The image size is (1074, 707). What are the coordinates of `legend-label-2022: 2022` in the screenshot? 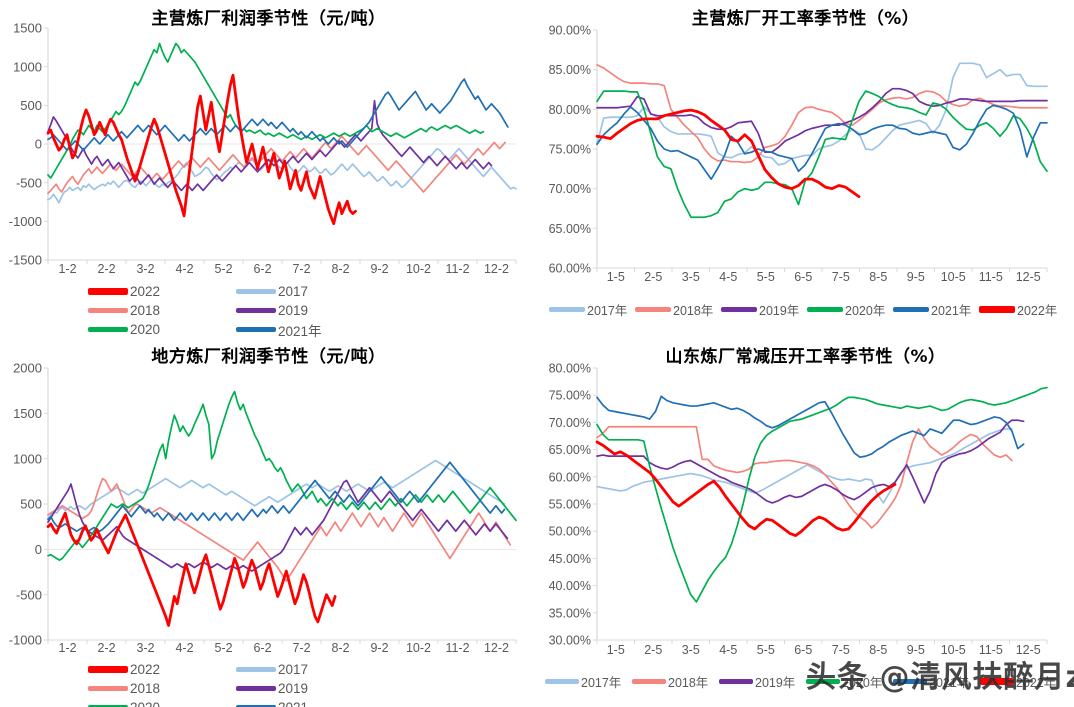 It's located at (145, 669).